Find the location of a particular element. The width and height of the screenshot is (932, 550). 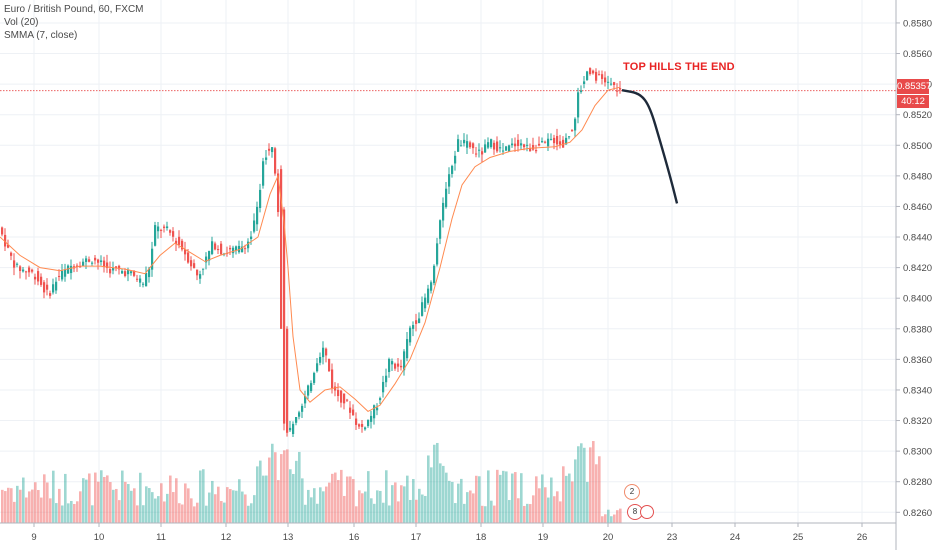

volume-indicator-label: Vol (20) is located at coordinates (21, 22).